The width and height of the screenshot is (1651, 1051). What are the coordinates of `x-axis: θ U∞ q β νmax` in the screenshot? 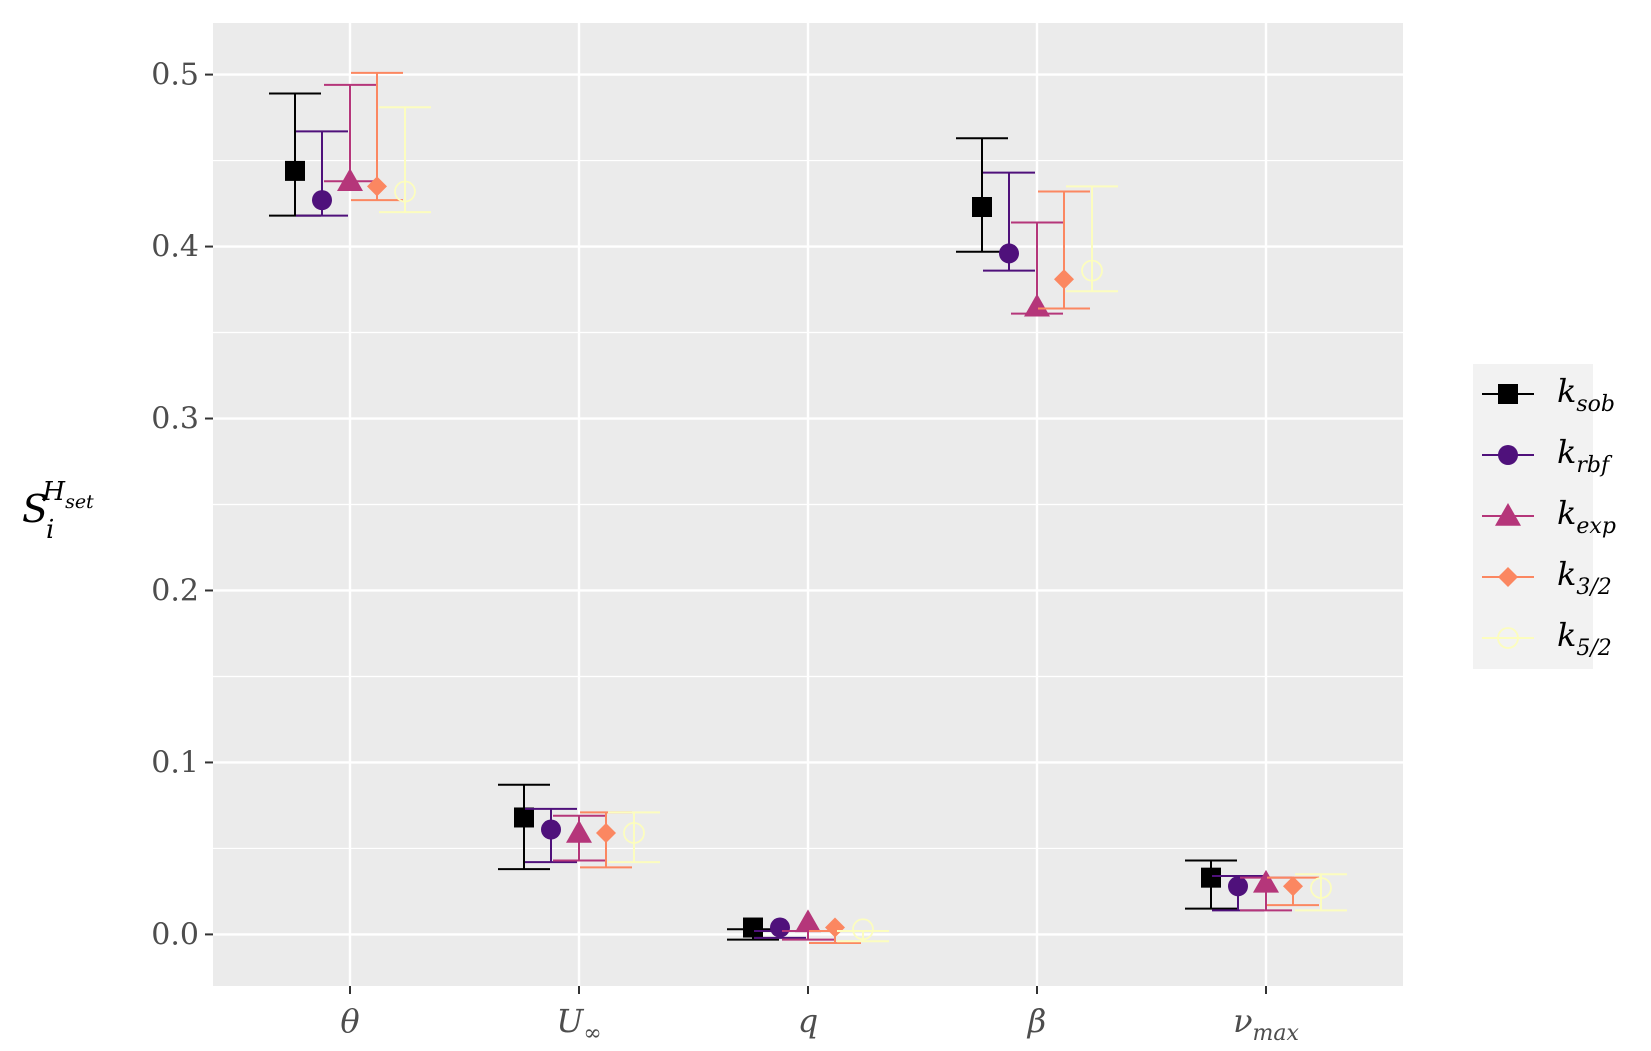 It's located at (820, 1016).